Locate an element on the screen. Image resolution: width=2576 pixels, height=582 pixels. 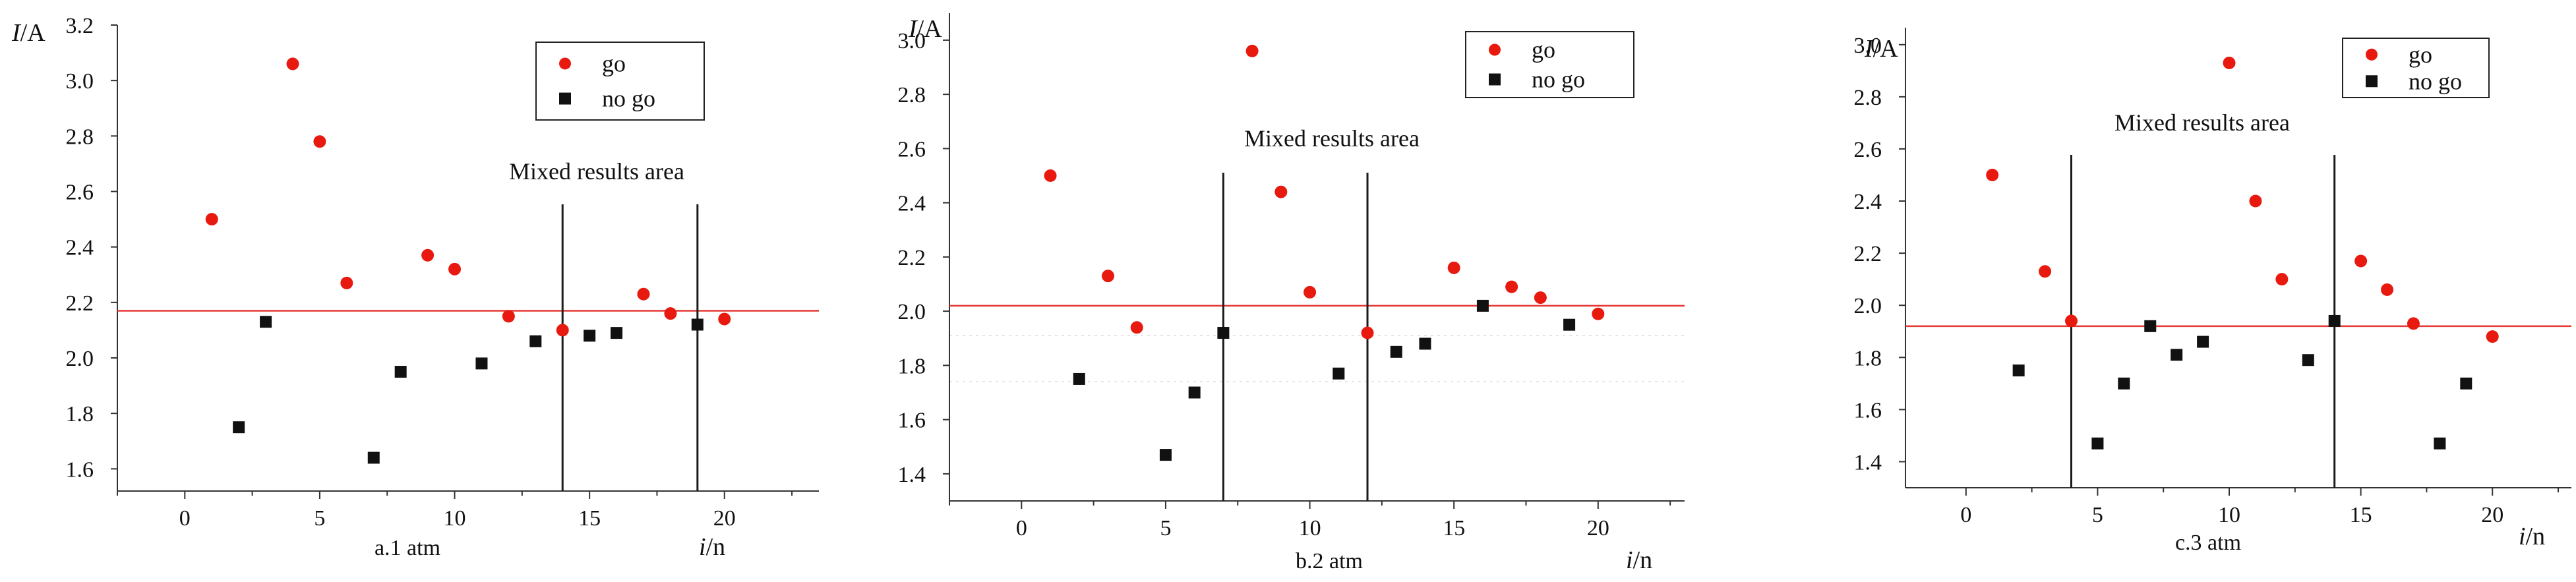
y-tick-label: 1.6 is located at coordinates (80, 469).